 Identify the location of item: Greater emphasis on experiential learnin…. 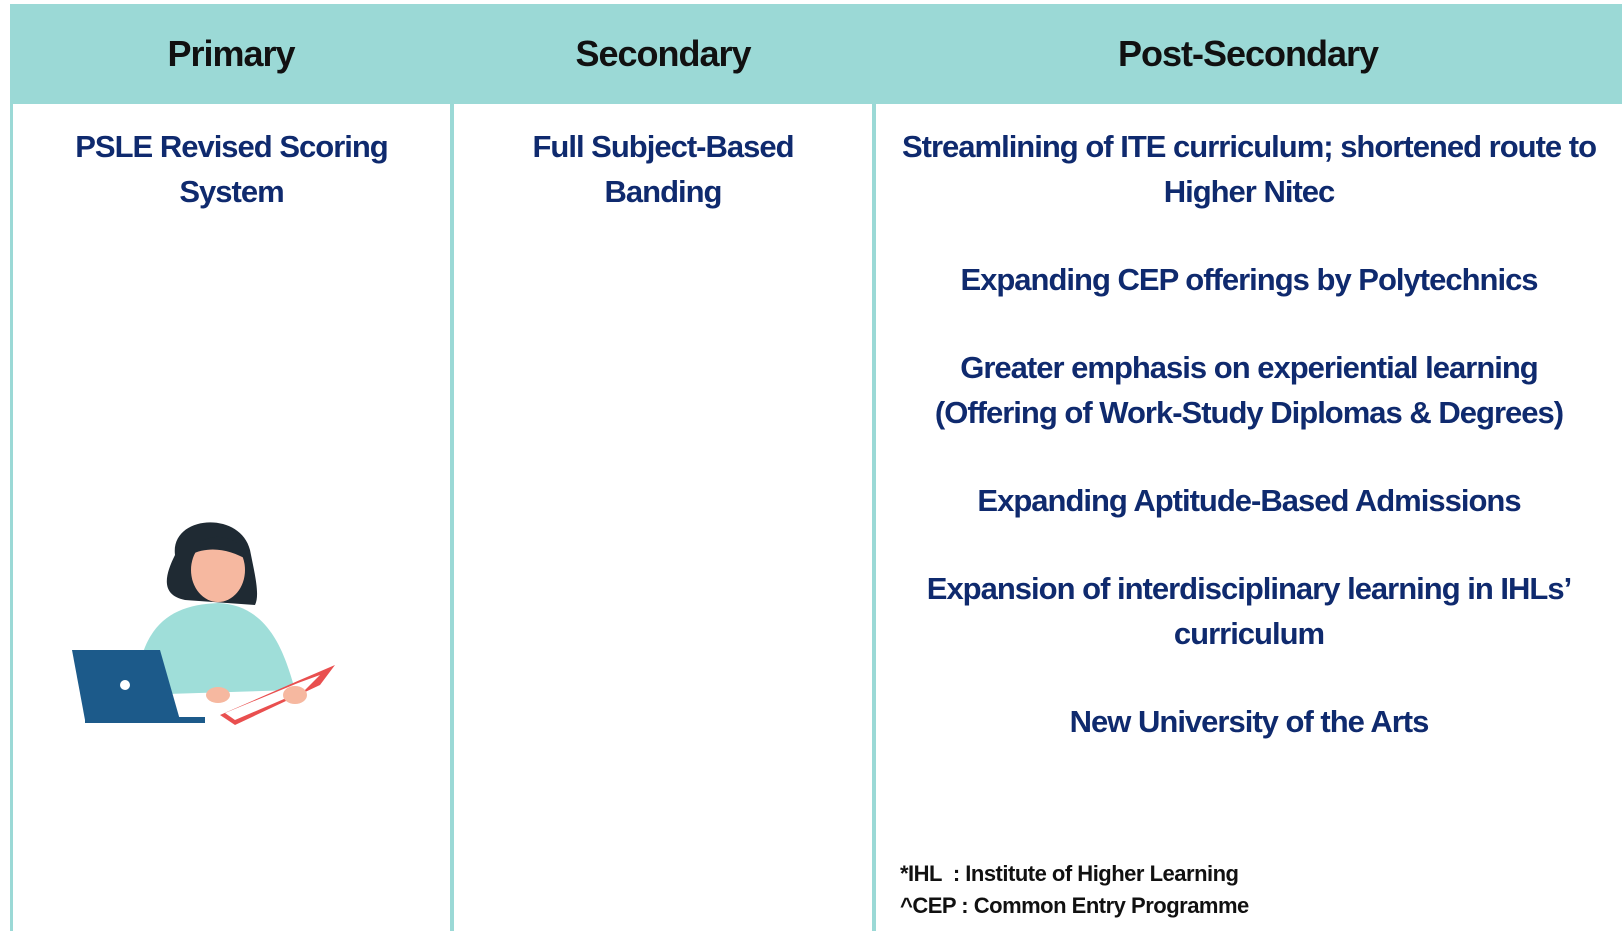
(1249, 390).